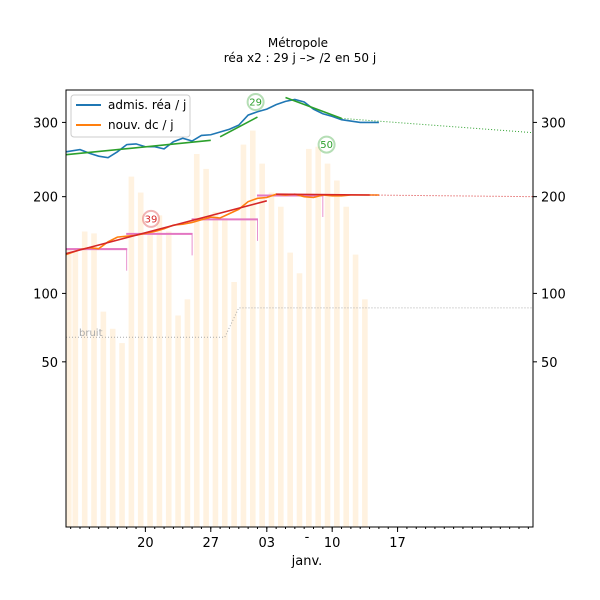 Image resolution: width=600 pixels, height=600 pixels. Describe the element at coordinates (332, 543) in the screenshot. I see `x-tick-label: 10` at that location.